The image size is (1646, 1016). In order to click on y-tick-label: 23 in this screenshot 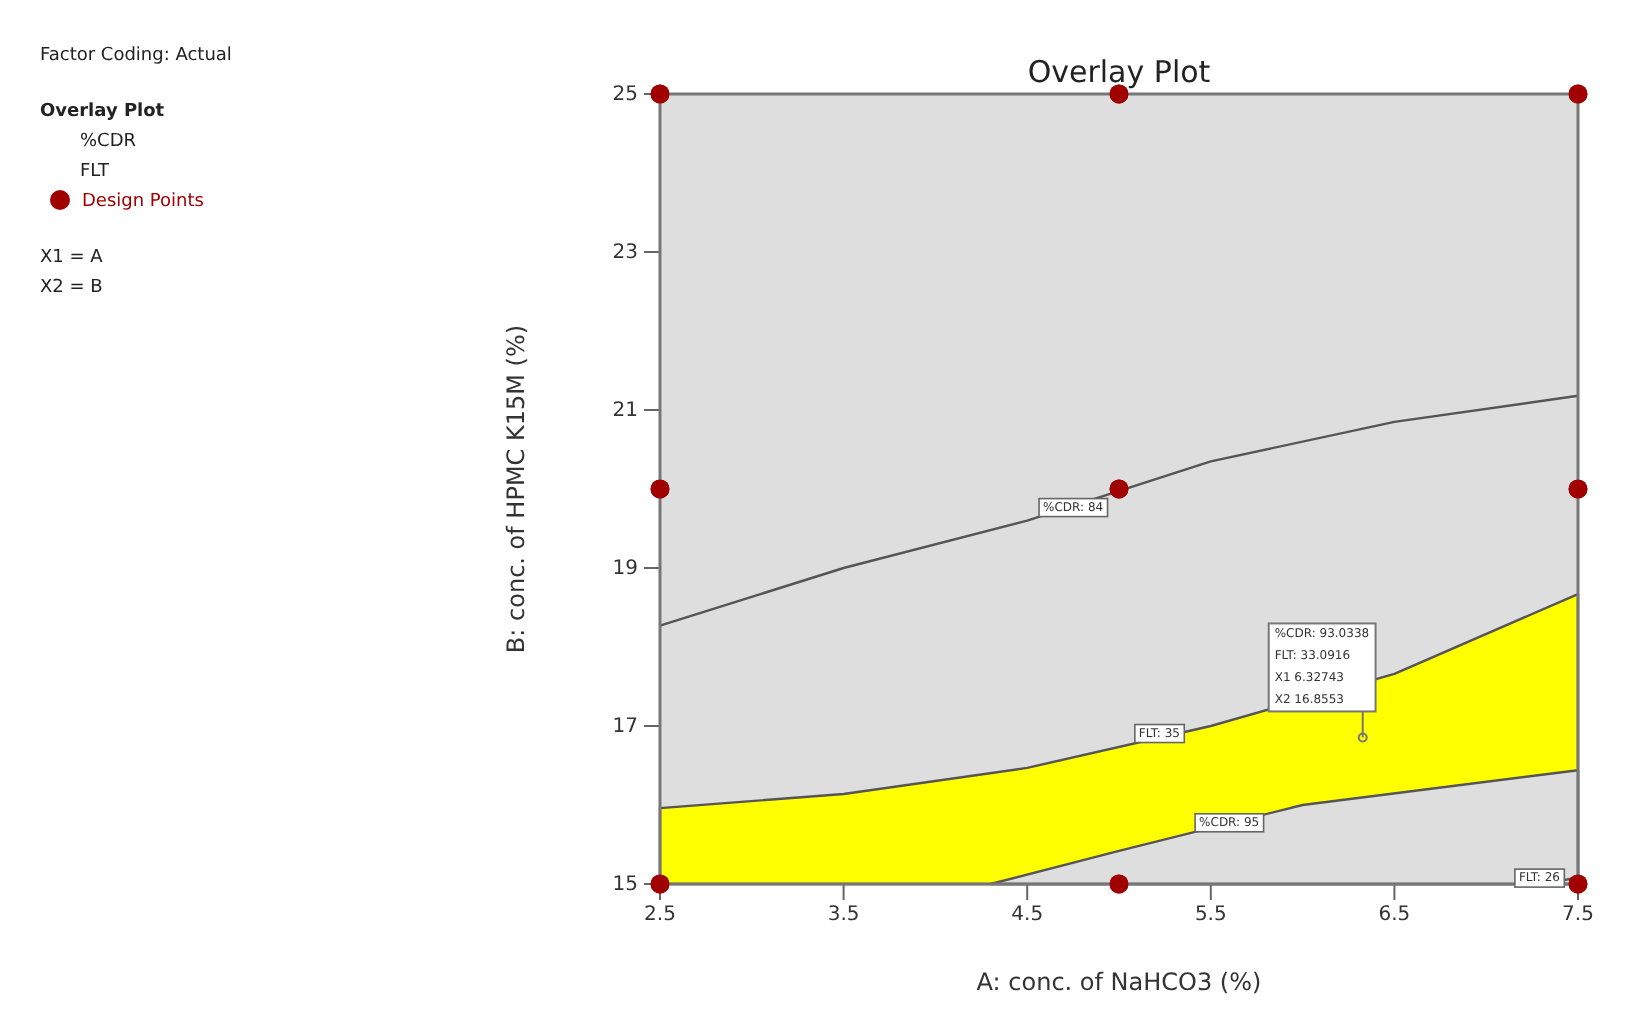, I will do `click(625, 253)`.